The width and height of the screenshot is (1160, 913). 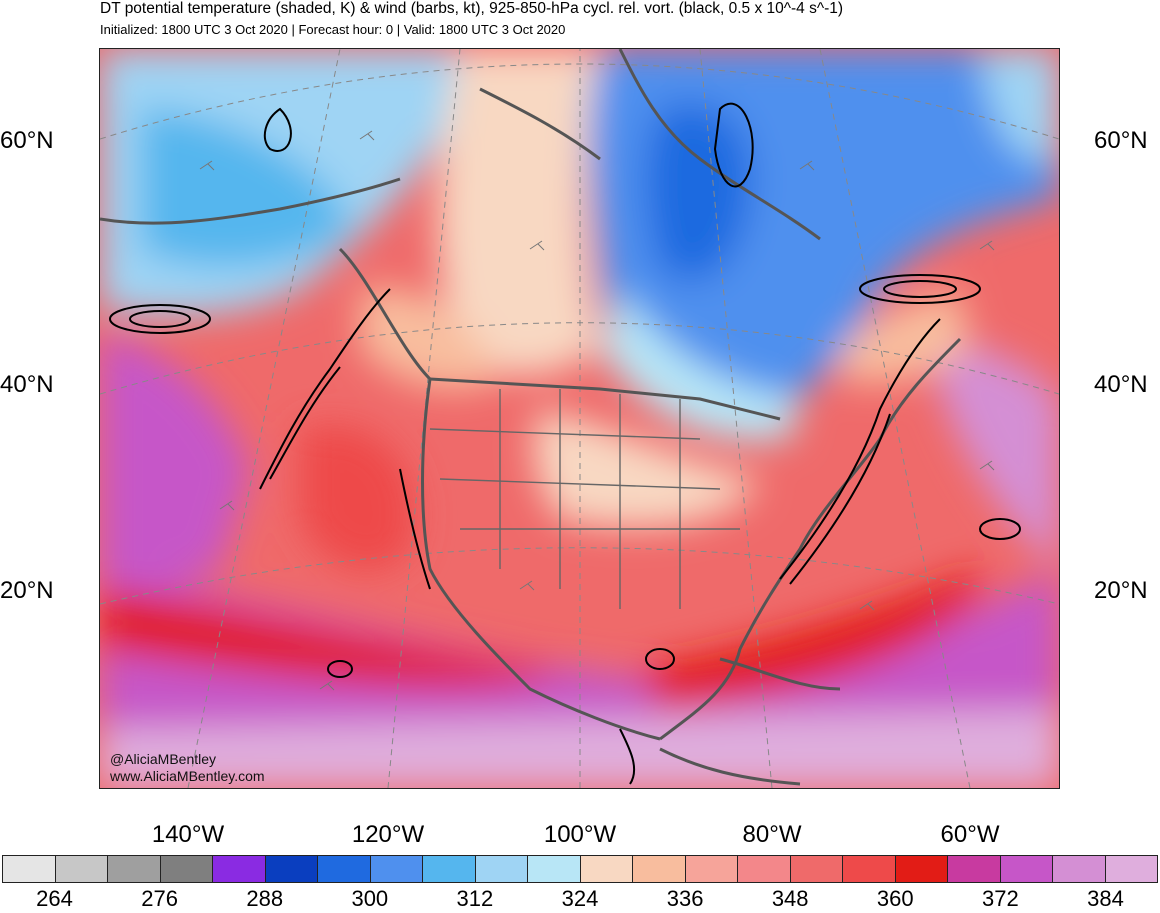 What do you see at coordinates (685, 898) in the screenshot?
I see `colorbar-tick-label: 336` at bounding box center [685, 898].